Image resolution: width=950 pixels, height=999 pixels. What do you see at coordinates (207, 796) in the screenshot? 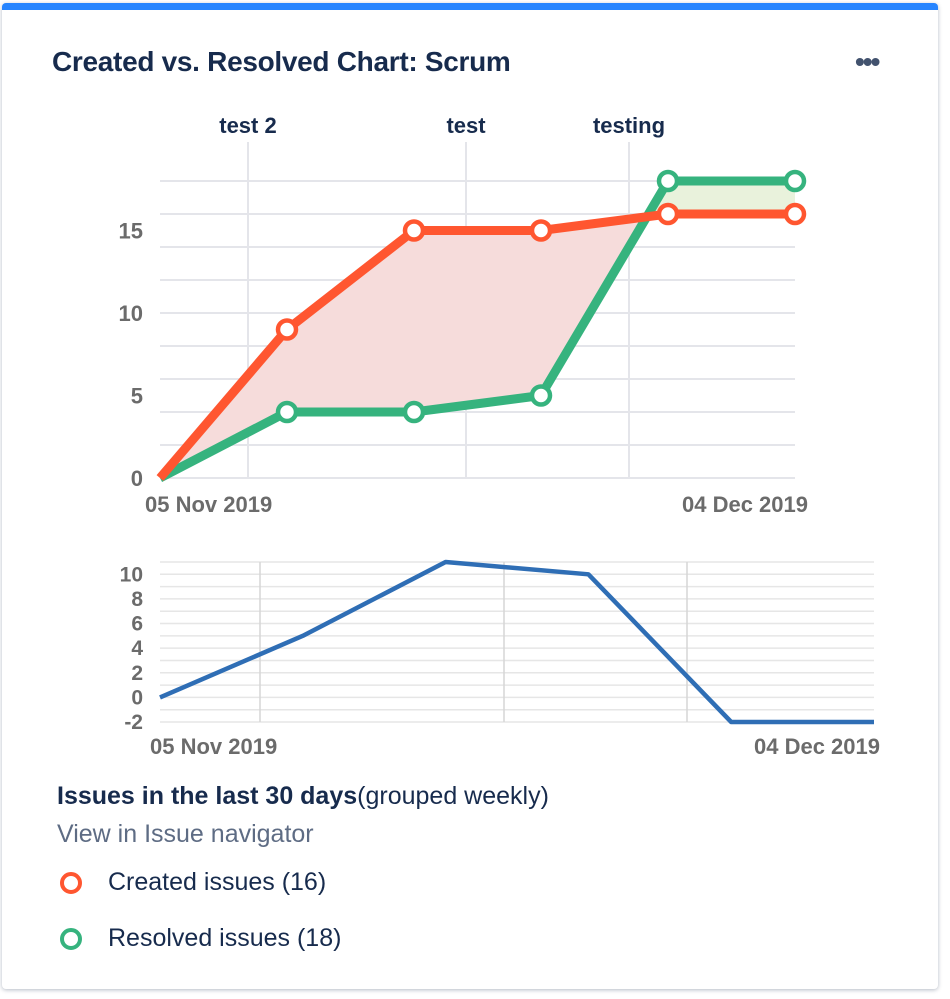
I see `summary-bold: Issues in the last 30 days` at bounding box center [207, 796].